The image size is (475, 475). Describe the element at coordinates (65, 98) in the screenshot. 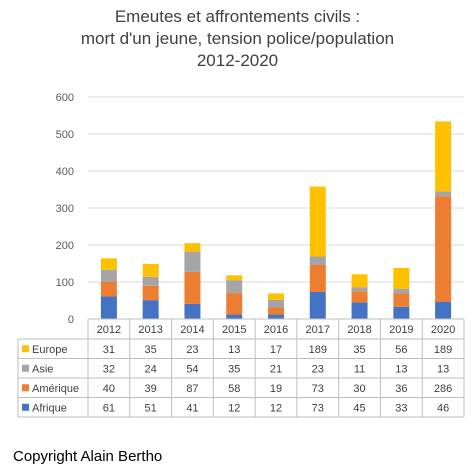

I see `y-tick-label: 600` at that location.